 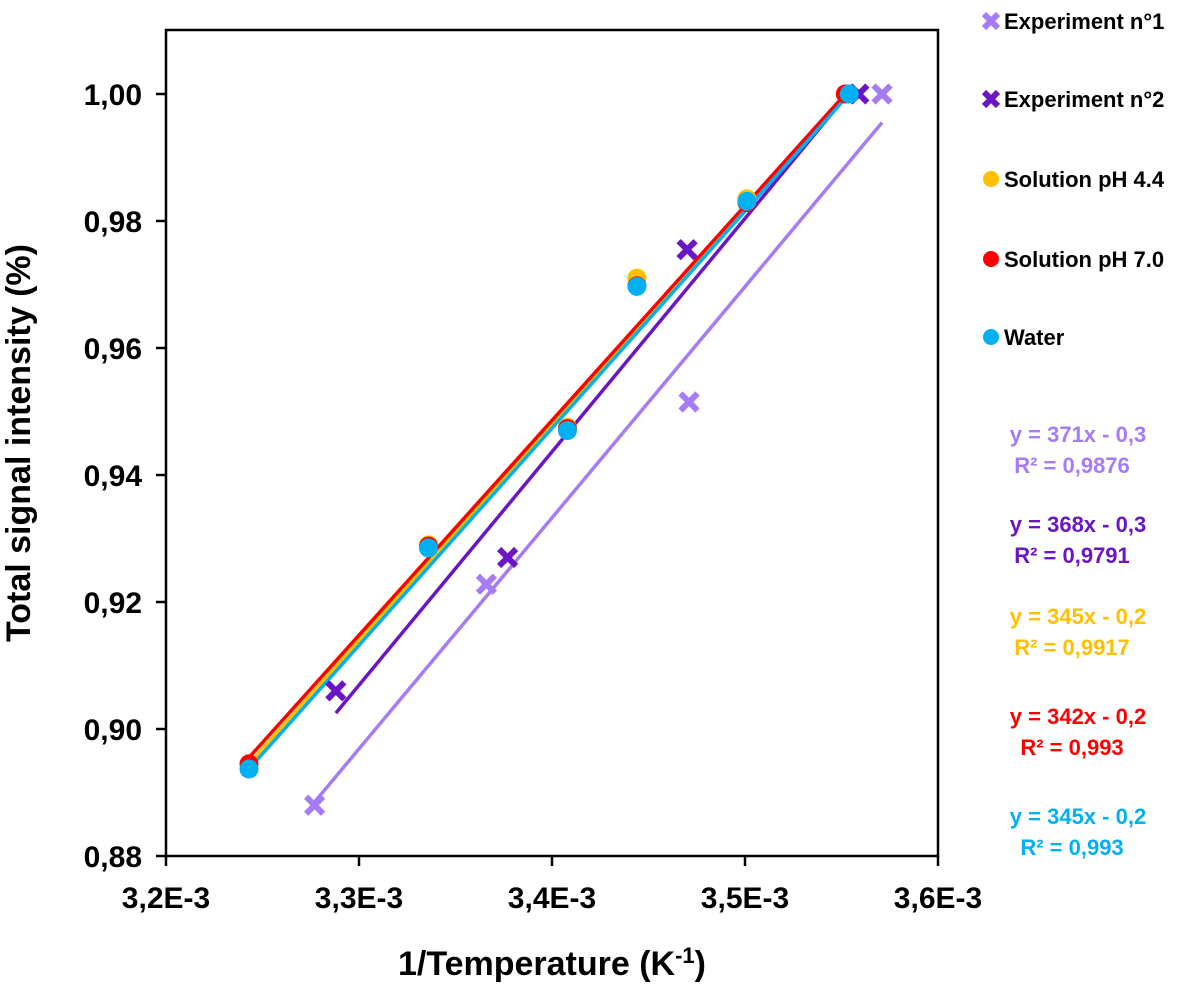 I want to click on x-tick-label: 3,2E-3, so click(x=166, y=898).